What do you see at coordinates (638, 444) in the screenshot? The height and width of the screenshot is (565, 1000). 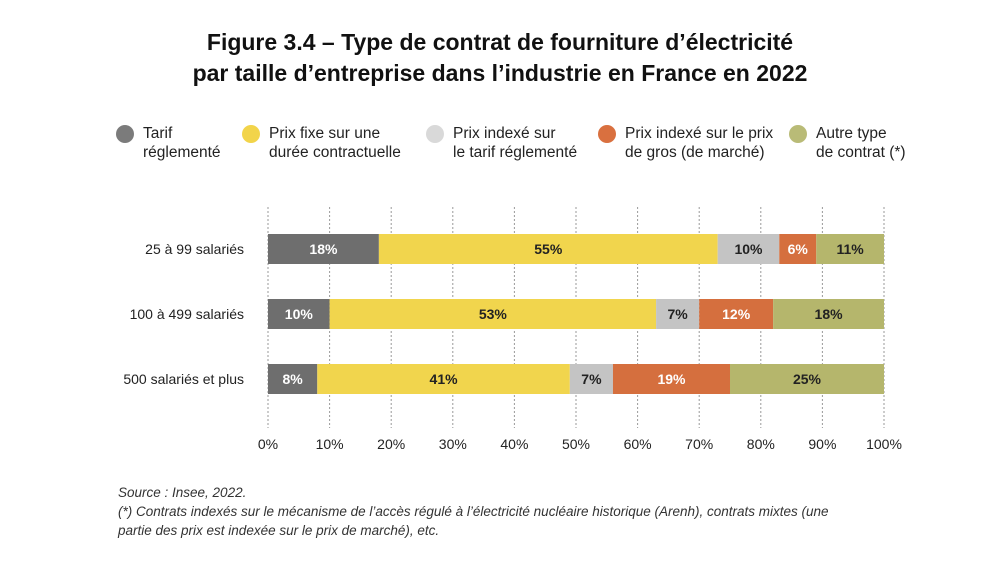 I see `x-tick-label: 60%` at bounding box center [638, 444].